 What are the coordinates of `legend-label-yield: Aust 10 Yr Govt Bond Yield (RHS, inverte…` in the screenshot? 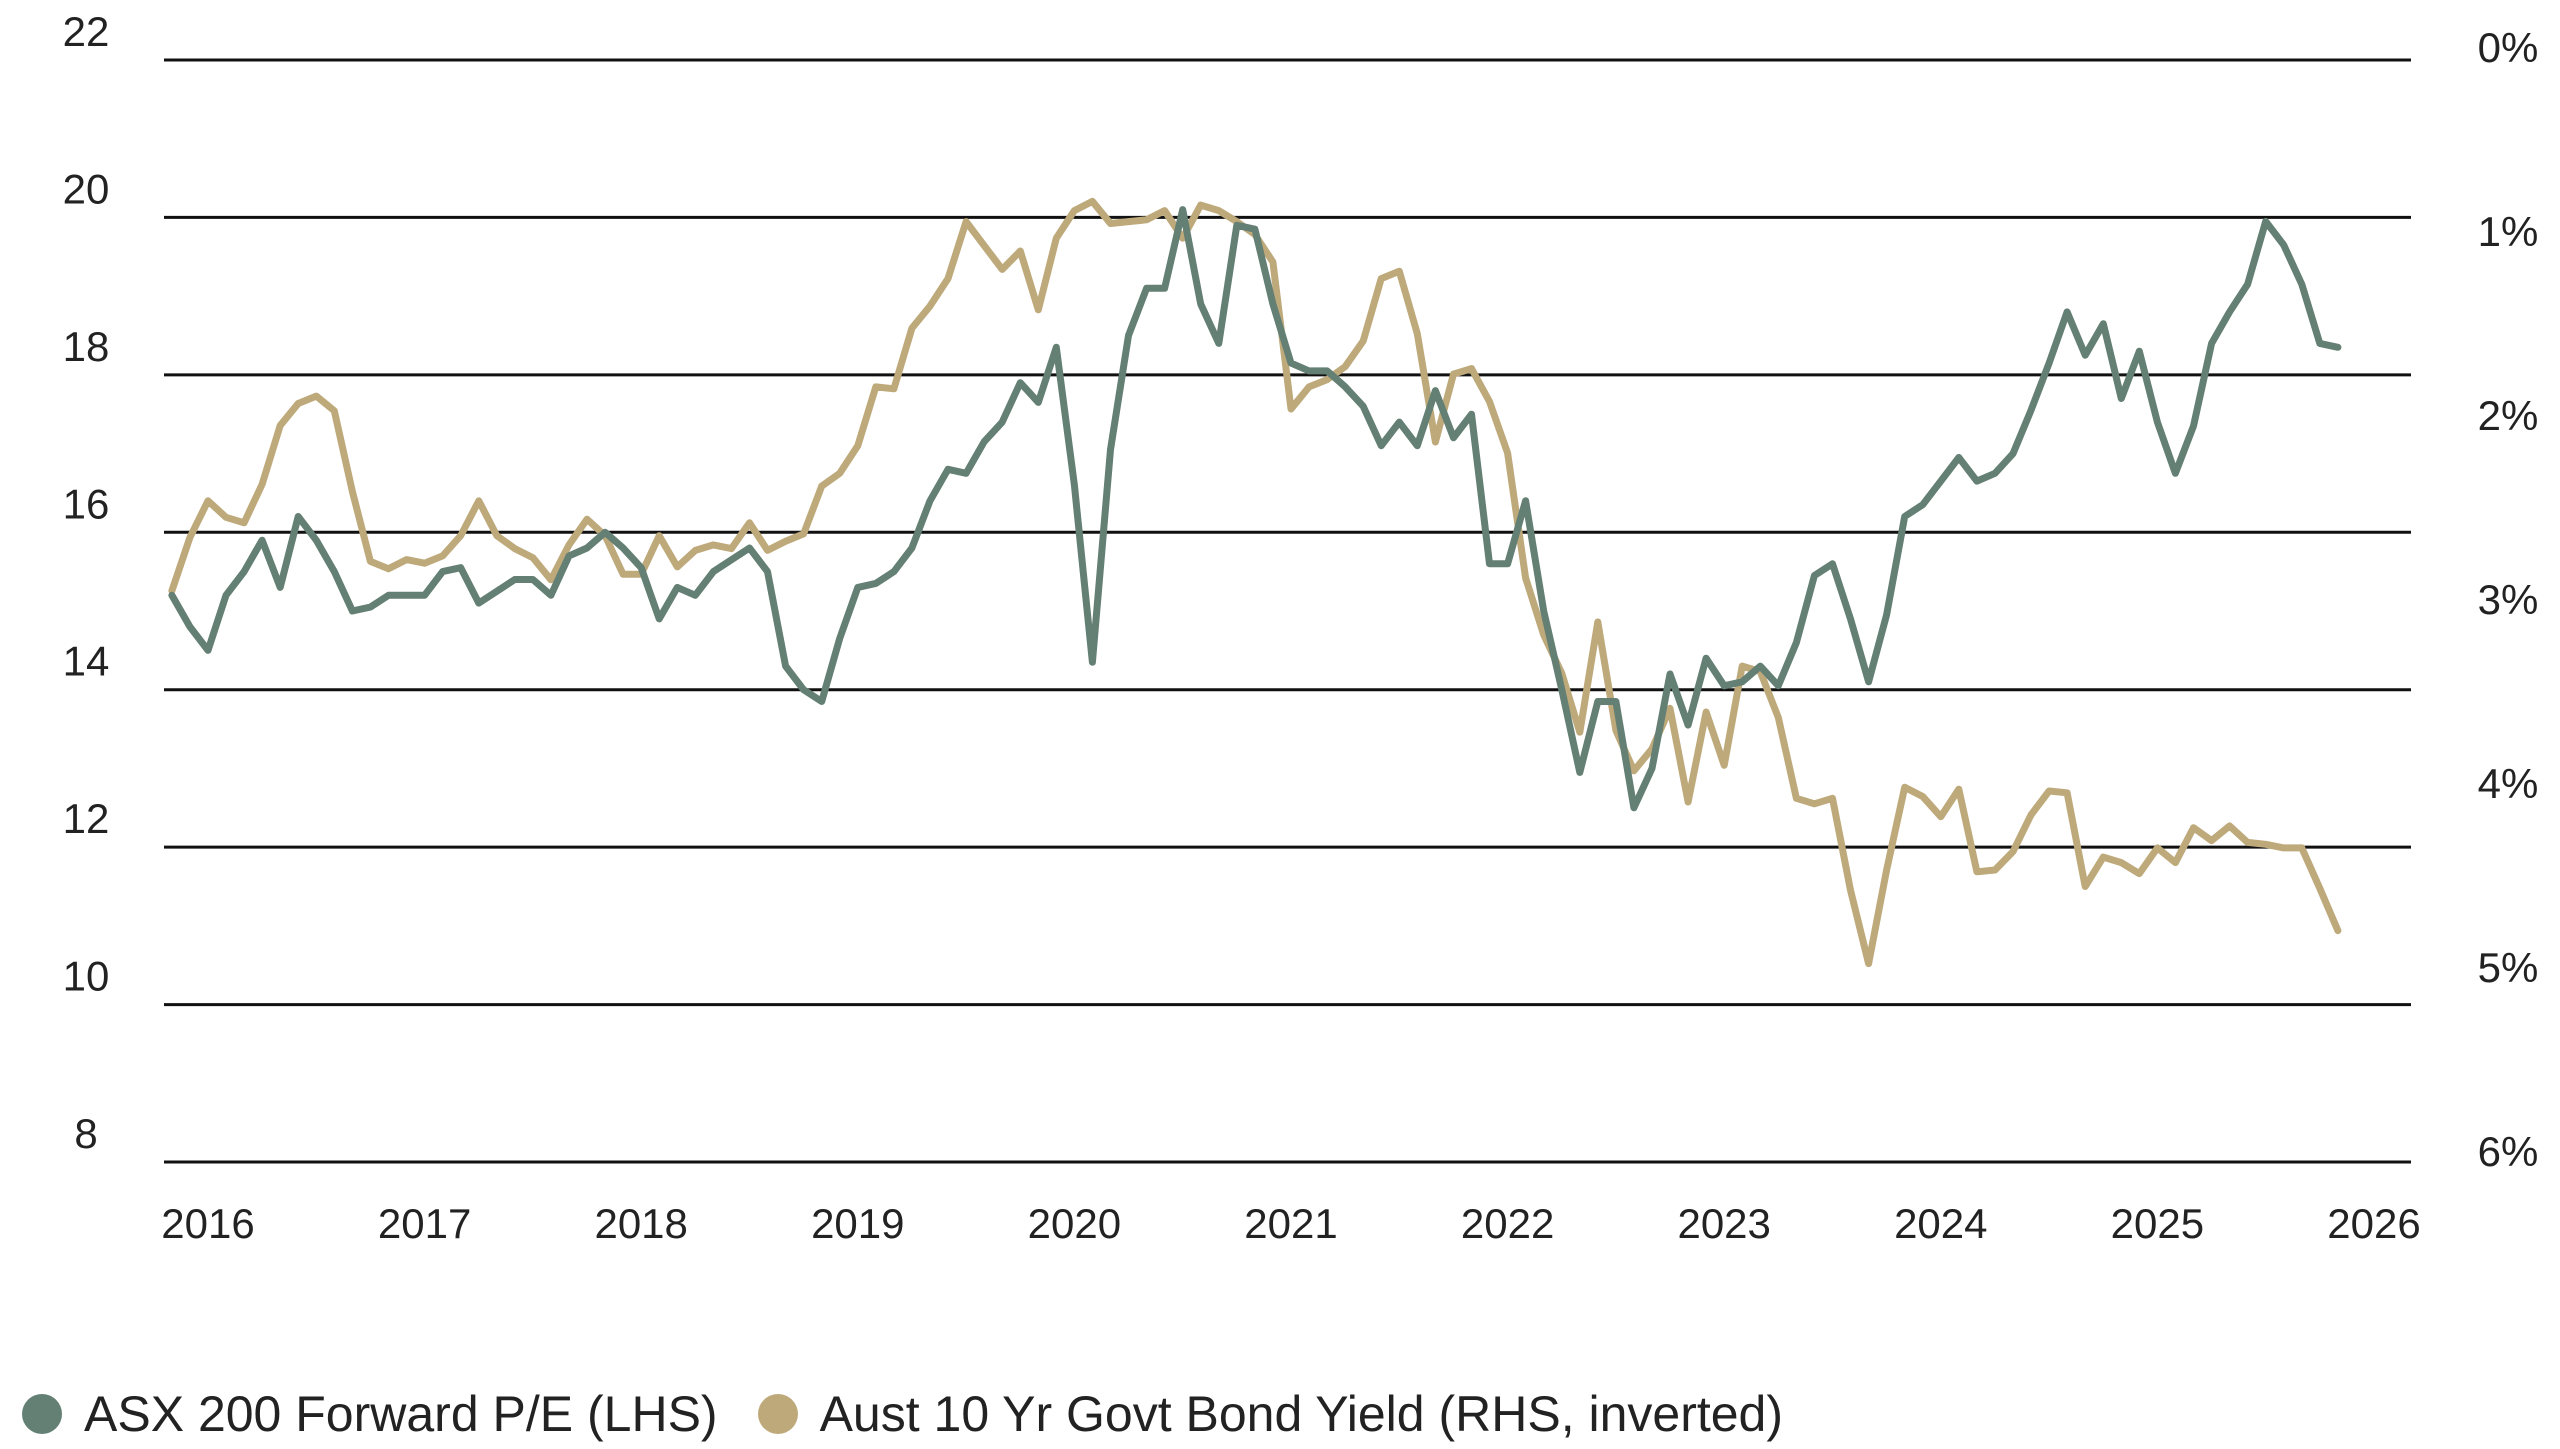 It's located at (1301, 1414).